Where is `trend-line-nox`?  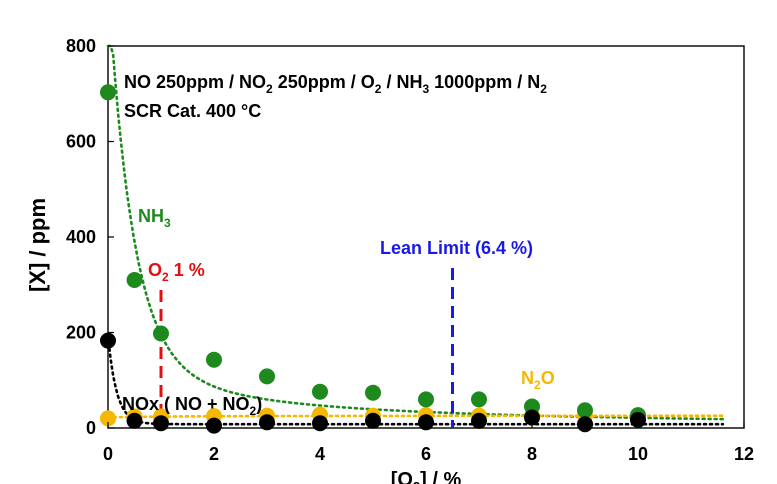 trend-line-nox is located at coordinates (415, 380).